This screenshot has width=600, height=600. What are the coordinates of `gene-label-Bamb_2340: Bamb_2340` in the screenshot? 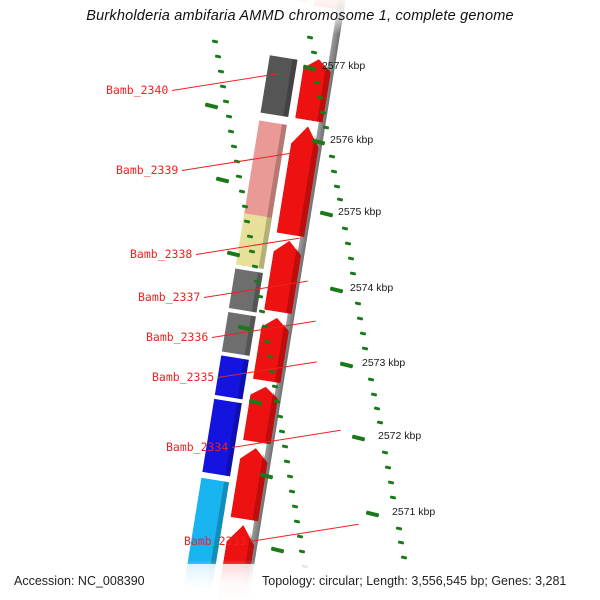 It's located at (137, 90).